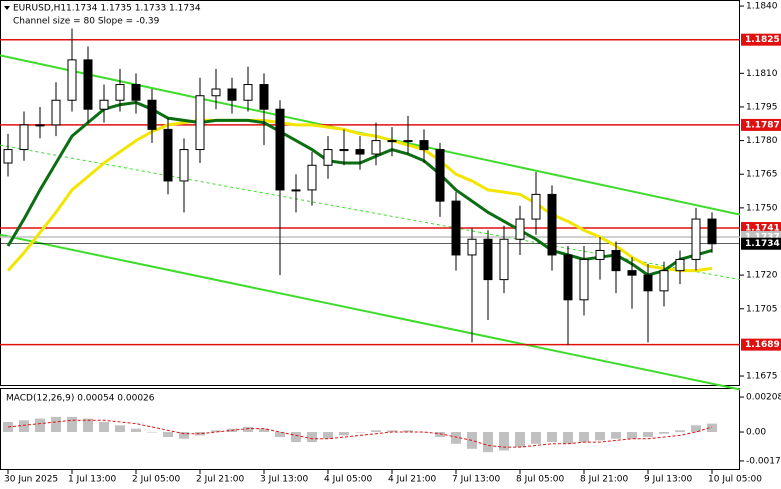  What do you see at coordinates (7, 8) in the screenshot?
I see `menu-arrow` at bounding box center [7, 8].